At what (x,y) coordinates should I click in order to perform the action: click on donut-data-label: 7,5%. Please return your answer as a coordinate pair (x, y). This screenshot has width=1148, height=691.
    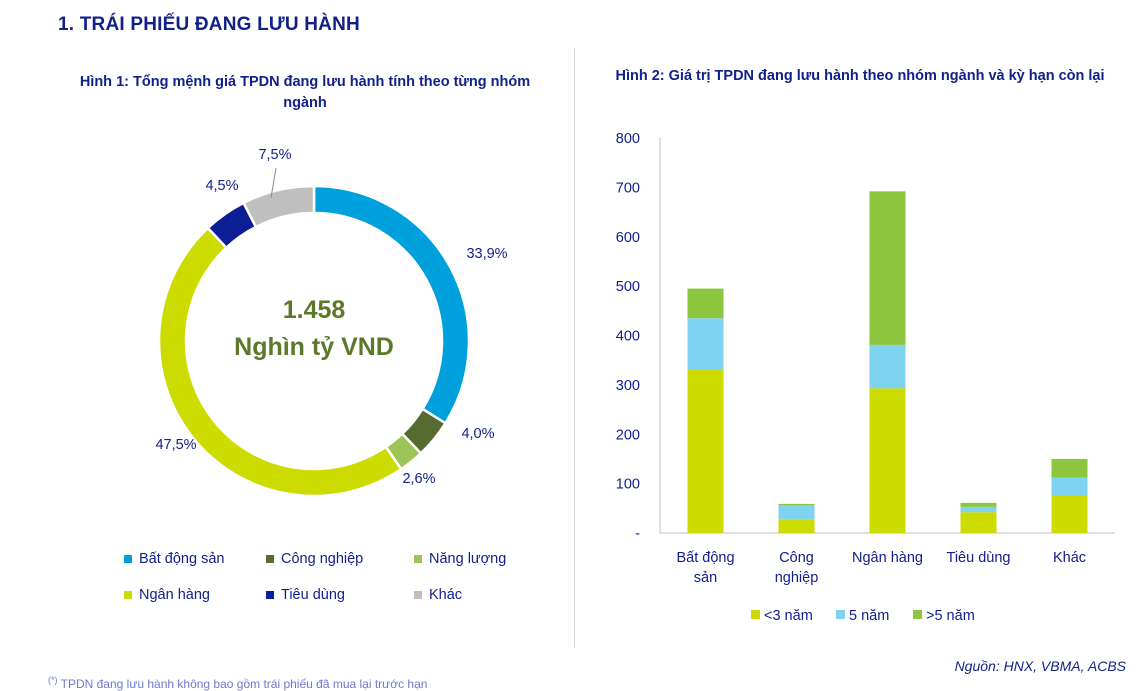
    Looking at the image, I should click on (274, 155).